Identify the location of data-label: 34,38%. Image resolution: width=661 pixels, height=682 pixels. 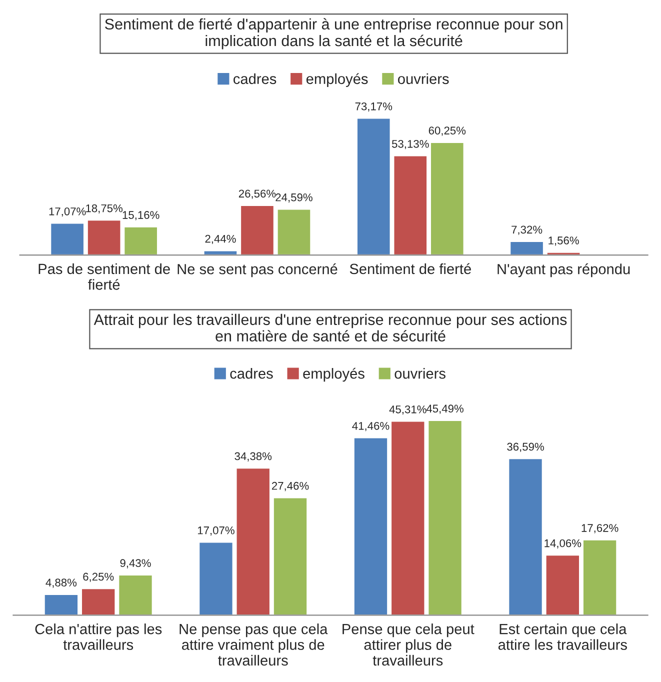
(253, 457).